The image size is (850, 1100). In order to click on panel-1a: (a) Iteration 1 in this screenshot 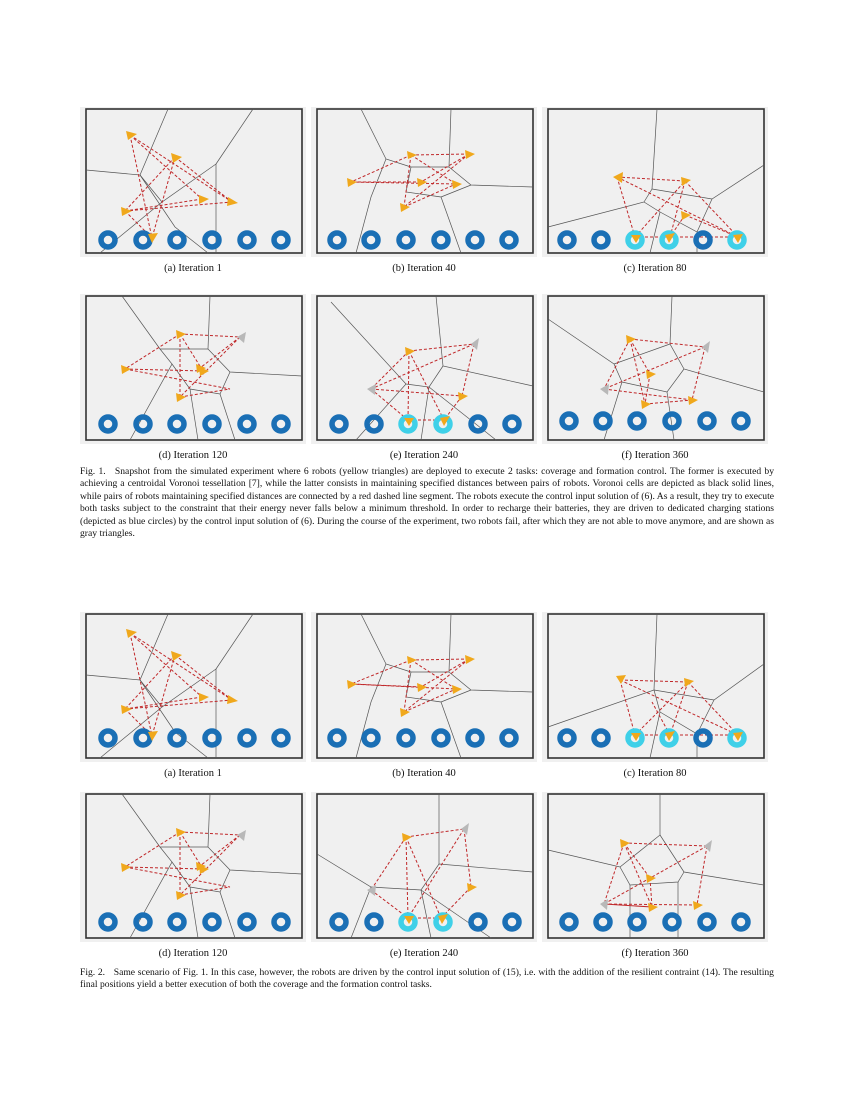, I will do `click(193, 190)`.